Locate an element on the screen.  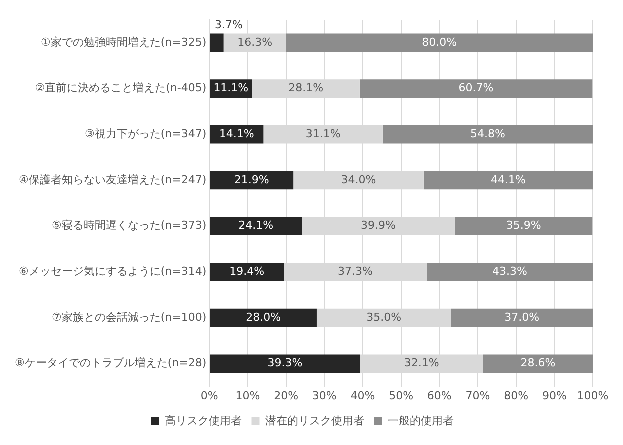
x-tick-label: 60% is located at coordinates (439, 395).